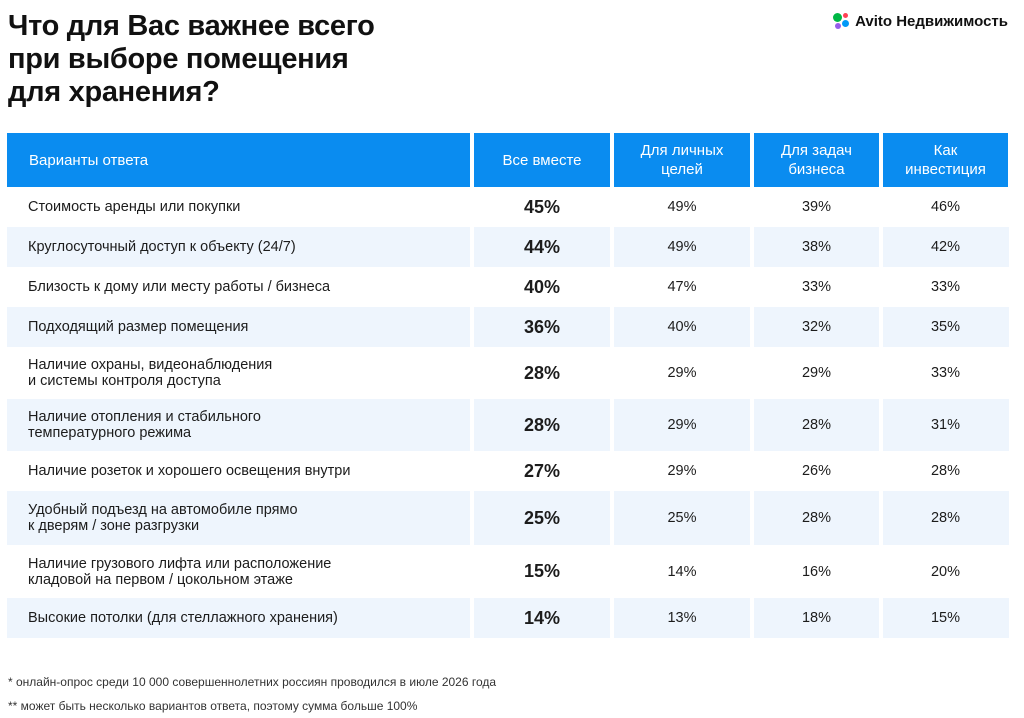 This screenshot has width=1024, height=718. I want to click on value-all: 40%, so click(542, 286).